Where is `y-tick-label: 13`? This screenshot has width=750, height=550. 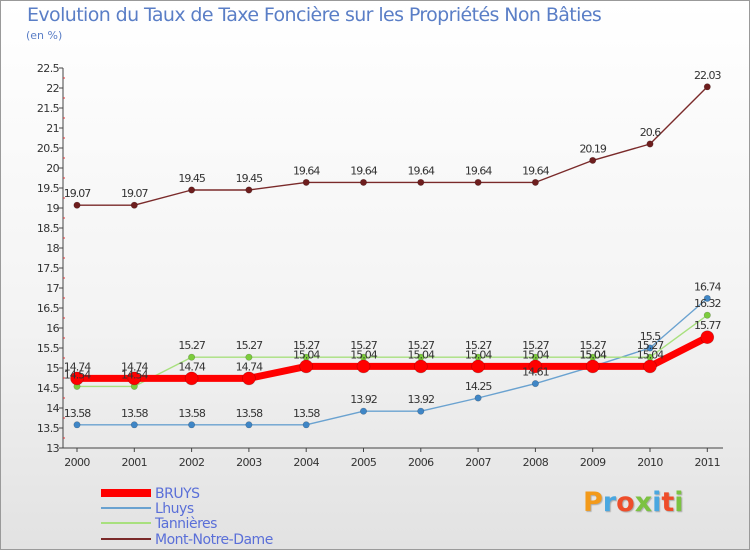 y-tick-label: 13 is located at coordinates (52, 448).